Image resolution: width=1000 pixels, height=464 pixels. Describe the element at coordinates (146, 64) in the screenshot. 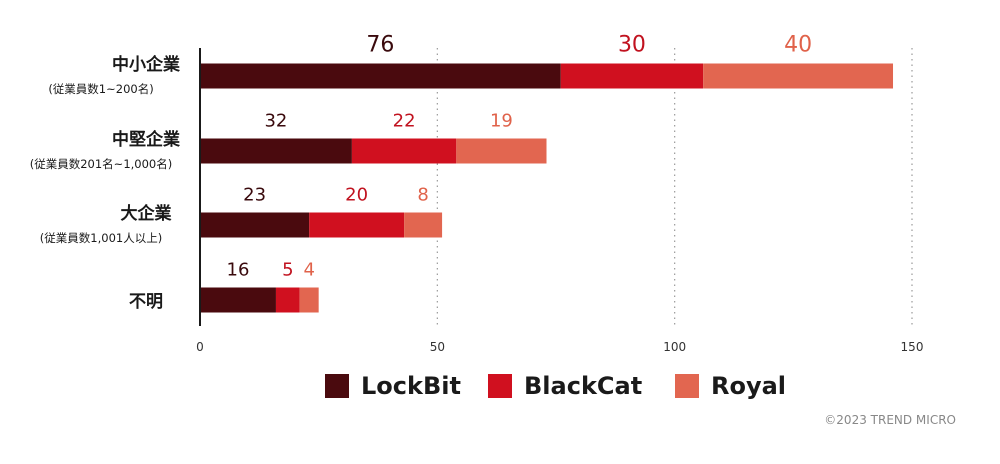

I see `category-label-0: 中小企業` at that location.